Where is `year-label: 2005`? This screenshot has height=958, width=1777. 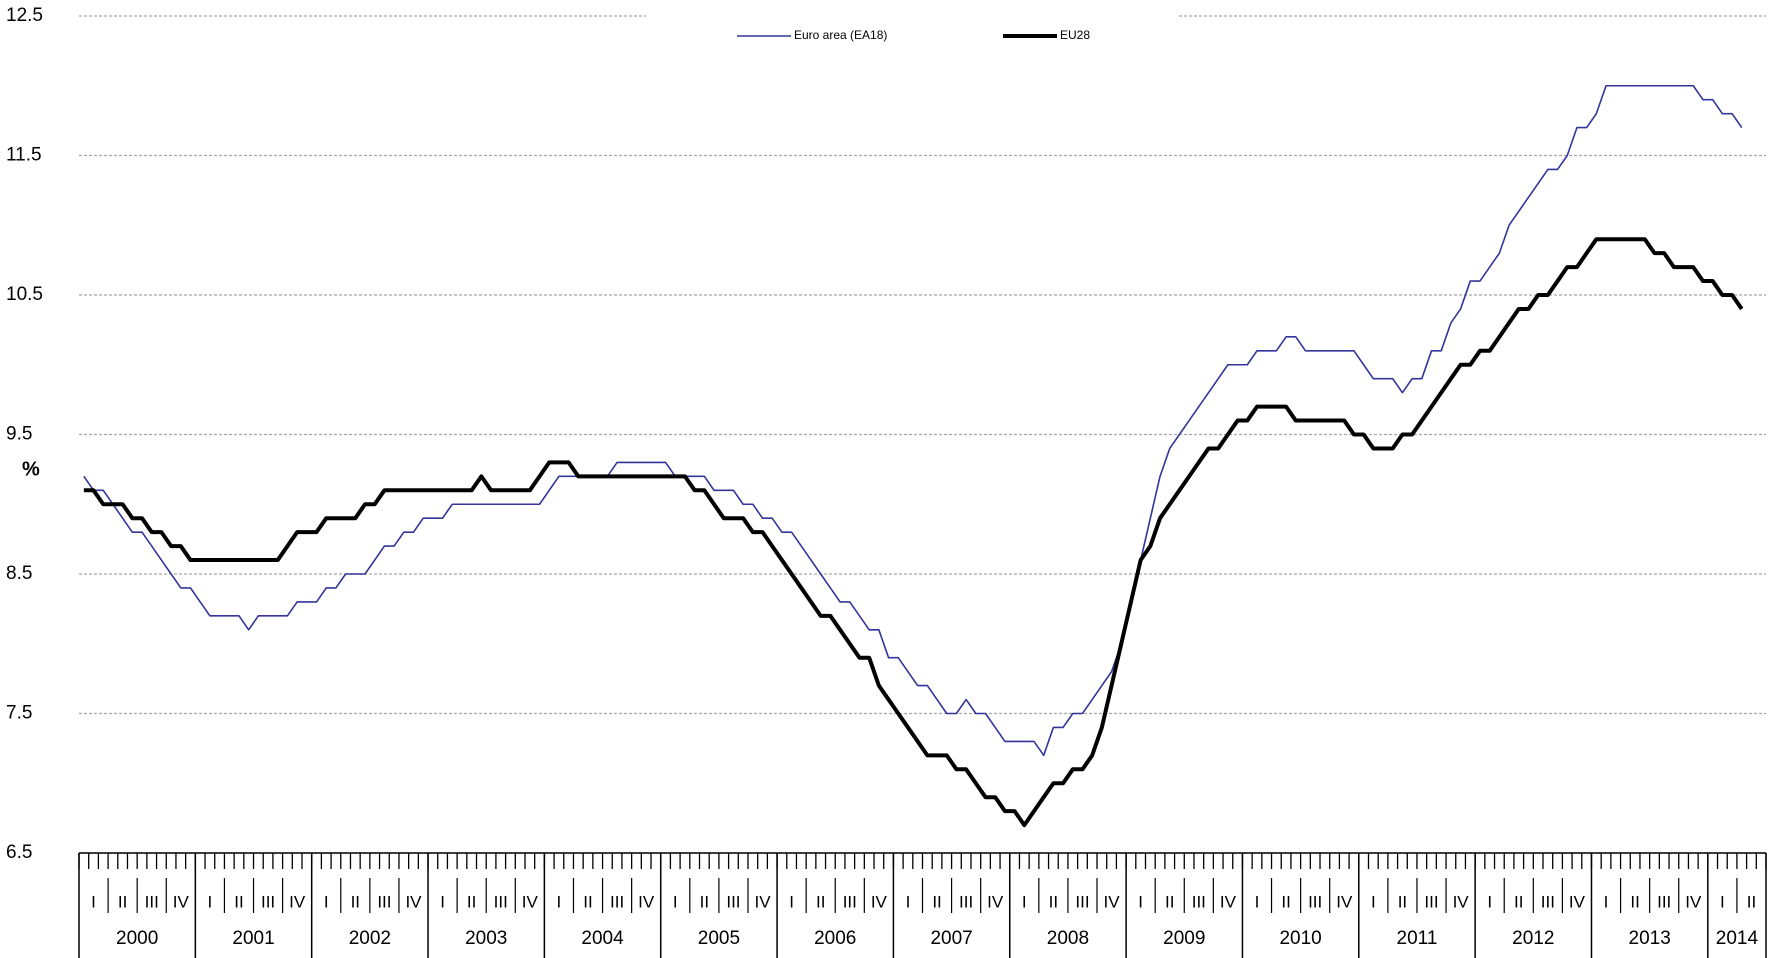
year-label: 2005 is located at coordinates (719, 938).